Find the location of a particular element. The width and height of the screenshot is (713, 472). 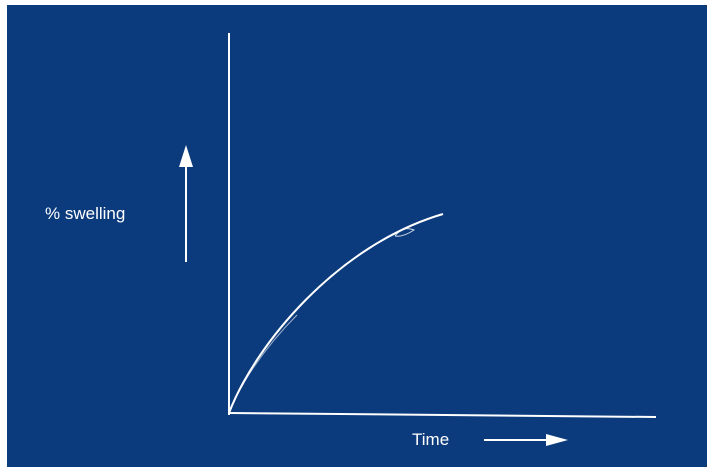

y-axis-label: % swelling is located at coordinates (85, 213).